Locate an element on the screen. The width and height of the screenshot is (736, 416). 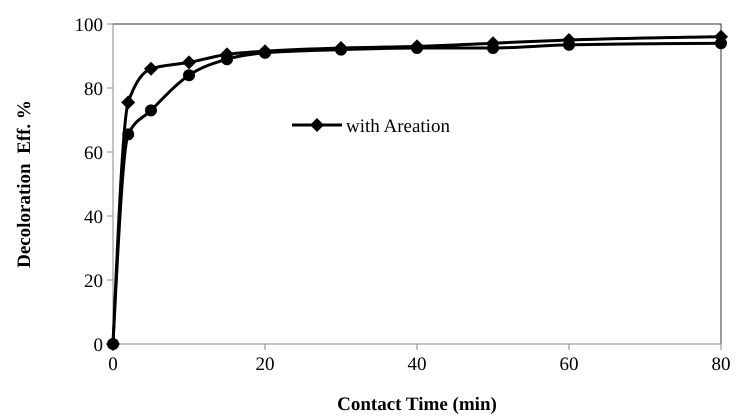
y-axis-title: Decoloration Eff. % is located at coordinates (24, 184).